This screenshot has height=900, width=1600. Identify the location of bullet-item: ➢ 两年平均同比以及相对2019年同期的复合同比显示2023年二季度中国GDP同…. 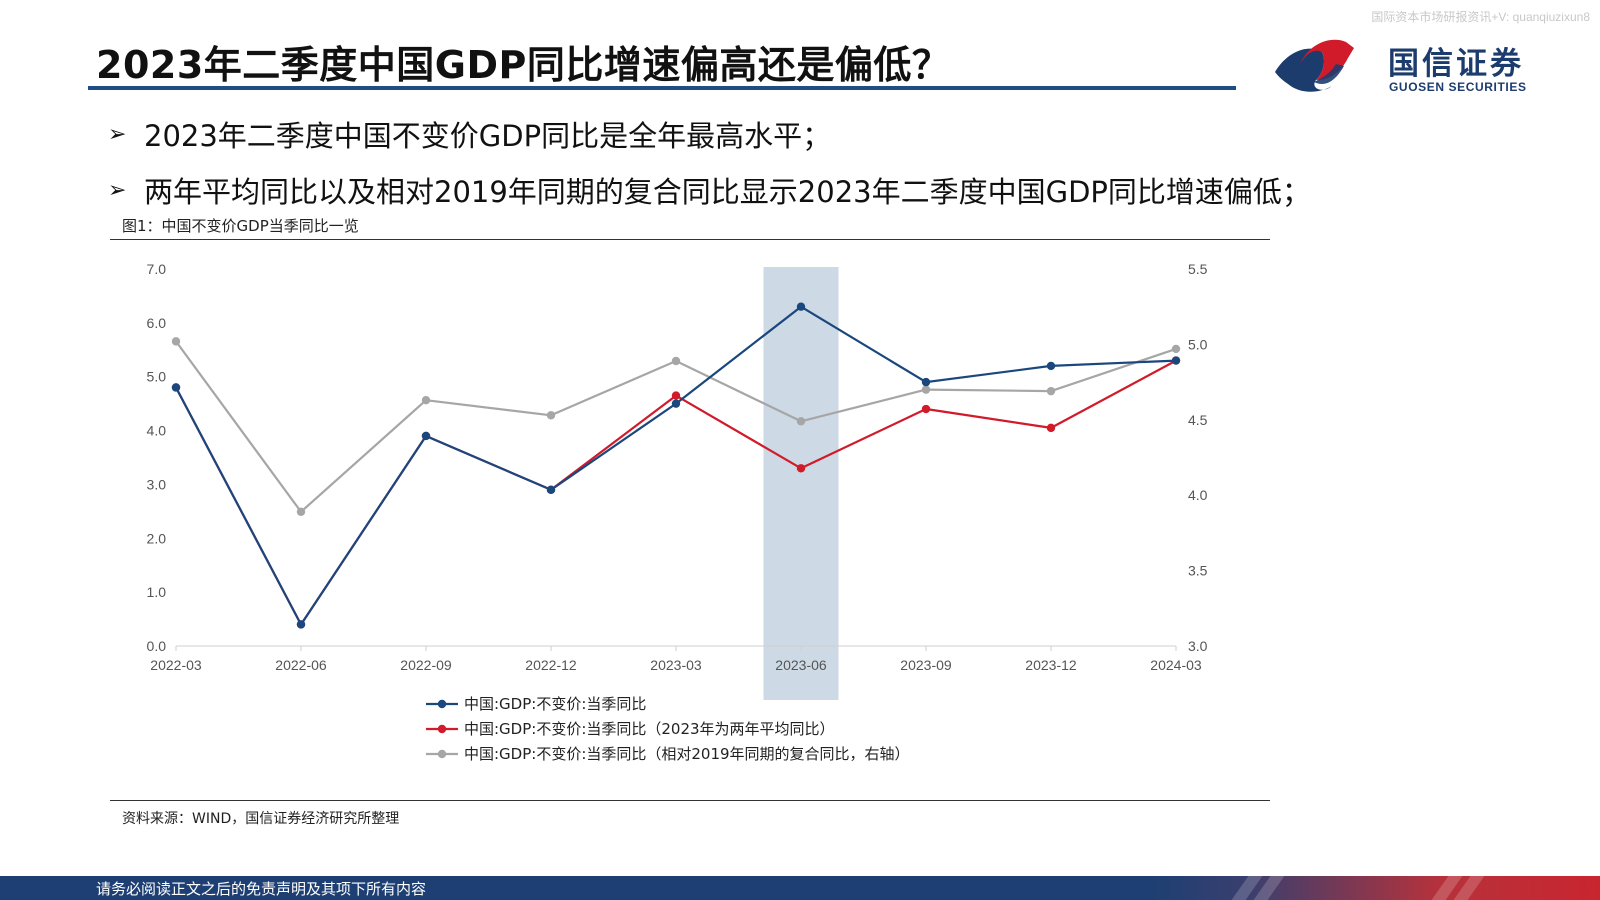
(709, 190).